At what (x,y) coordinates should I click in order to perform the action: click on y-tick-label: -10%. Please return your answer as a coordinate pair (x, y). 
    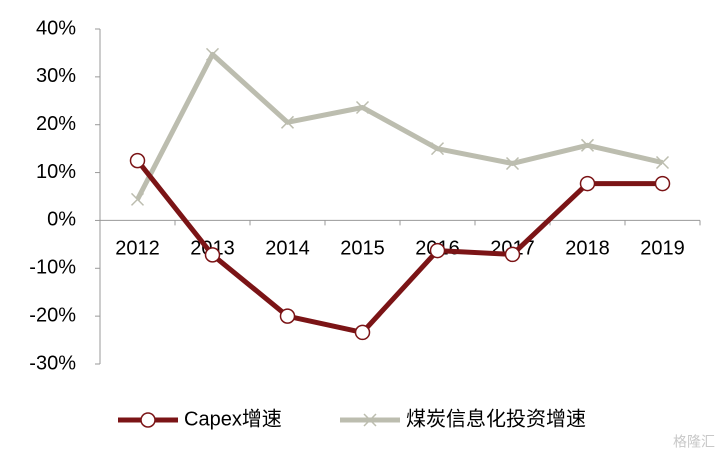
    Looking at the image, I should click on (52, 268).